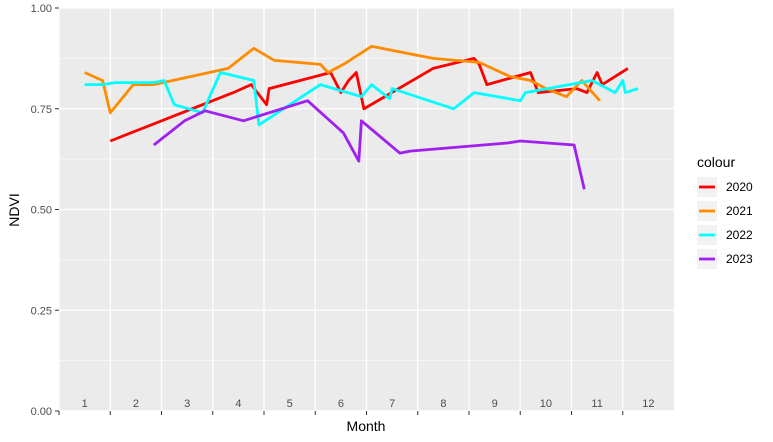 This screenshot has height=442, width=773. I want to click on x-tick-labels: 1 2 3 4 5 6 7 8 9 10 11 12, so click(368, 404).